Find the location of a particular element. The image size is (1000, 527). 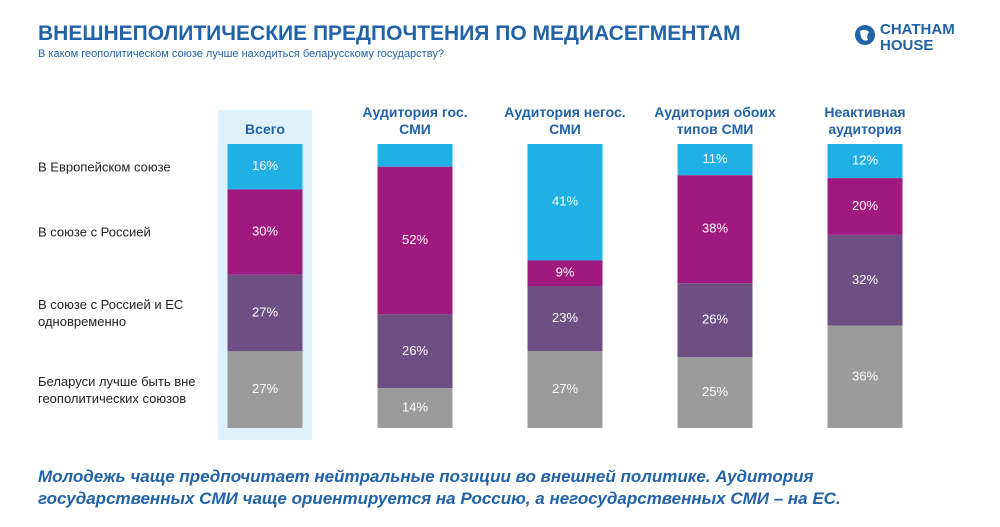

value-label: 25% is located at coordinates (715, 391).